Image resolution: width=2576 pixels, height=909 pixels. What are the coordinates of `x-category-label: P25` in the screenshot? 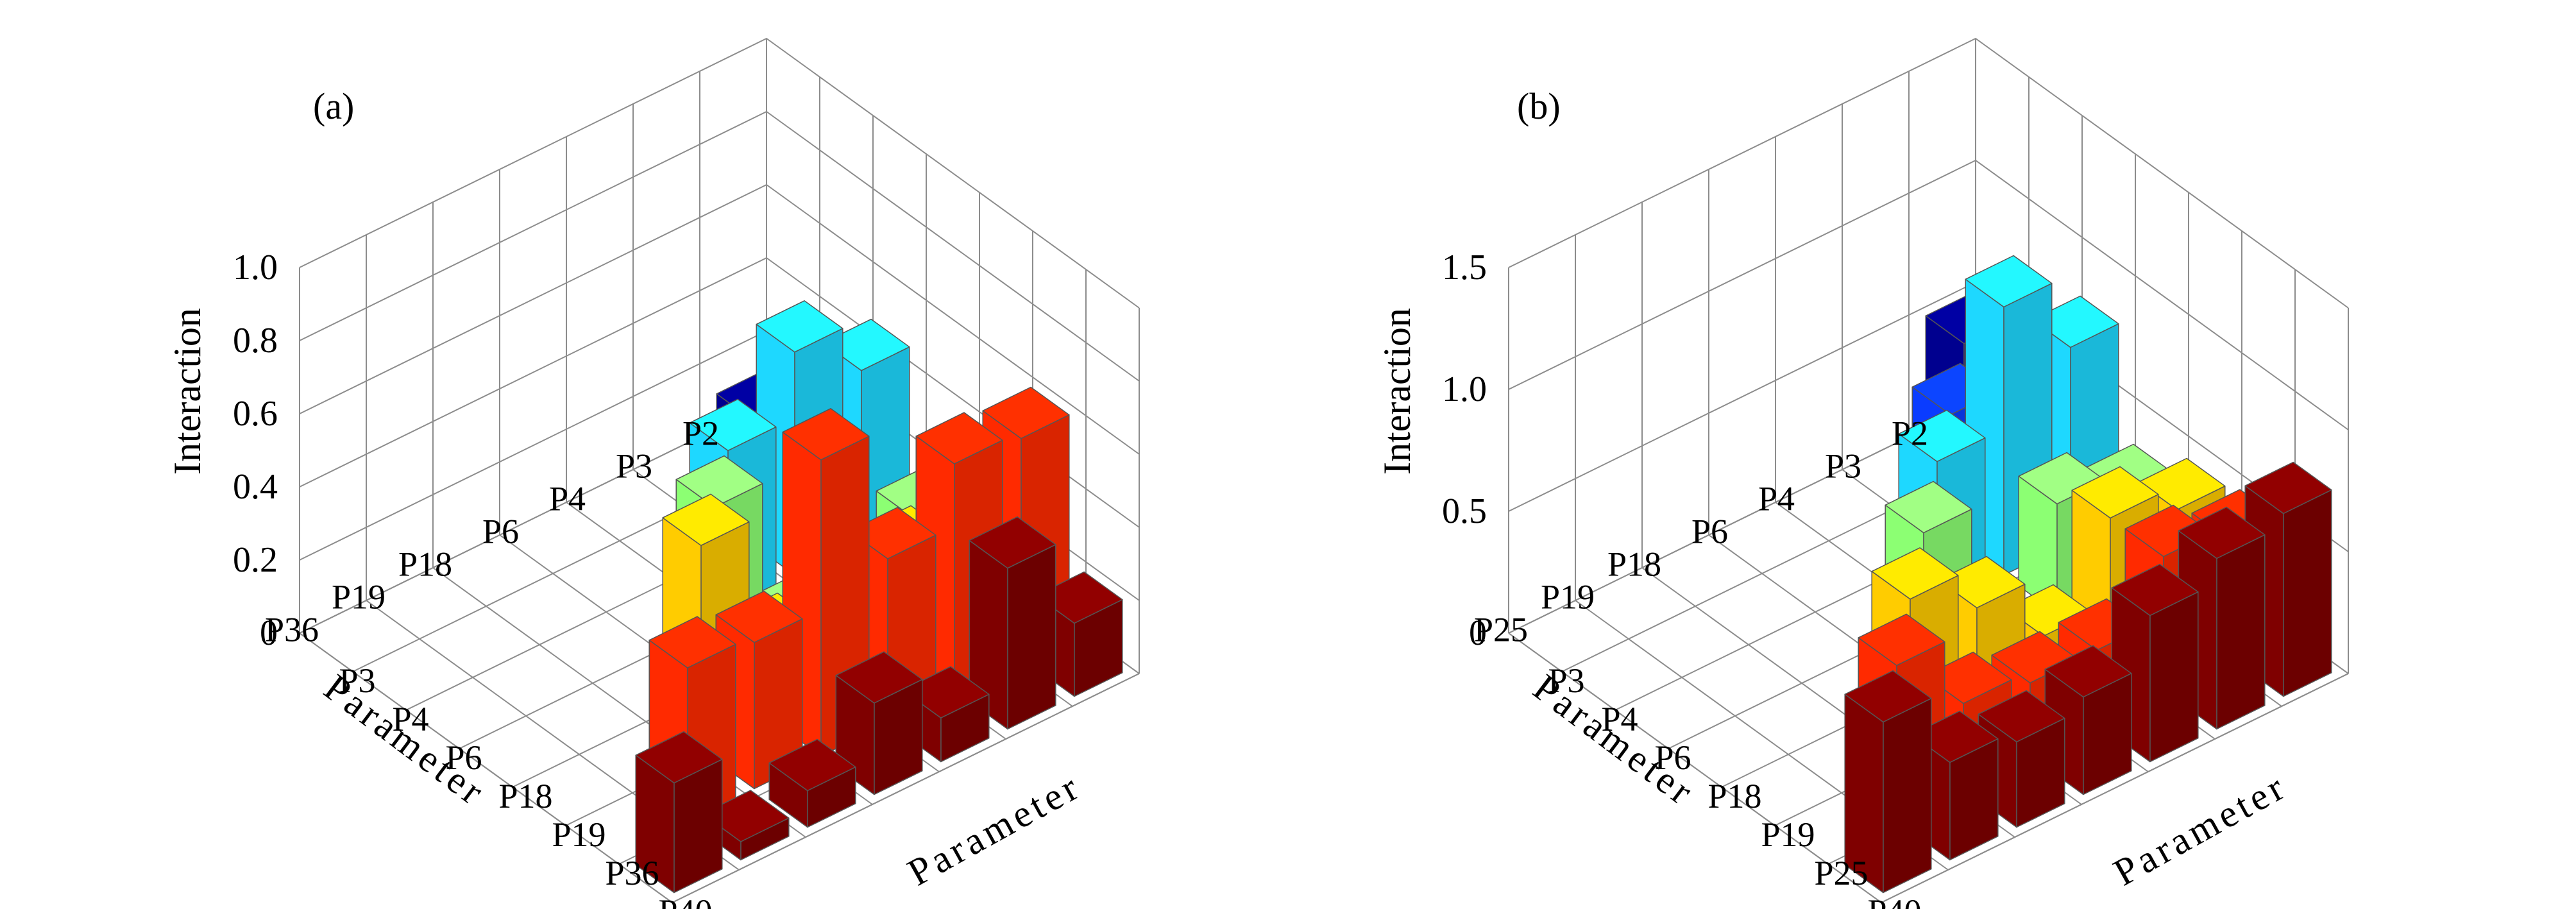 It's located at (1841, 873).